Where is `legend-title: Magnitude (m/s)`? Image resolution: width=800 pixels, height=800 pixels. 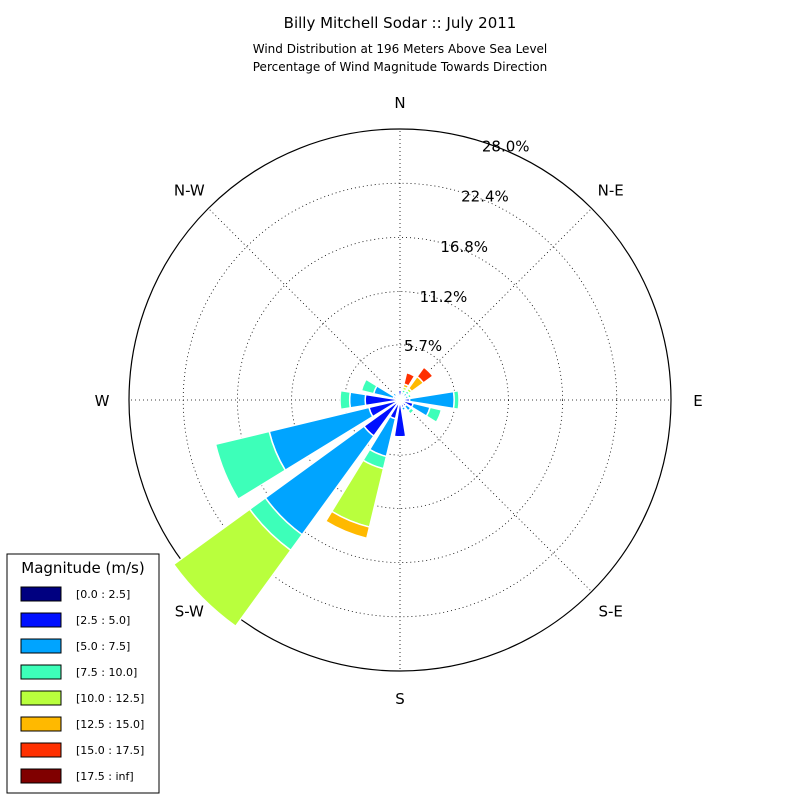
legend-title: Magnitude (m/s) is located at coordinates (82, 568).